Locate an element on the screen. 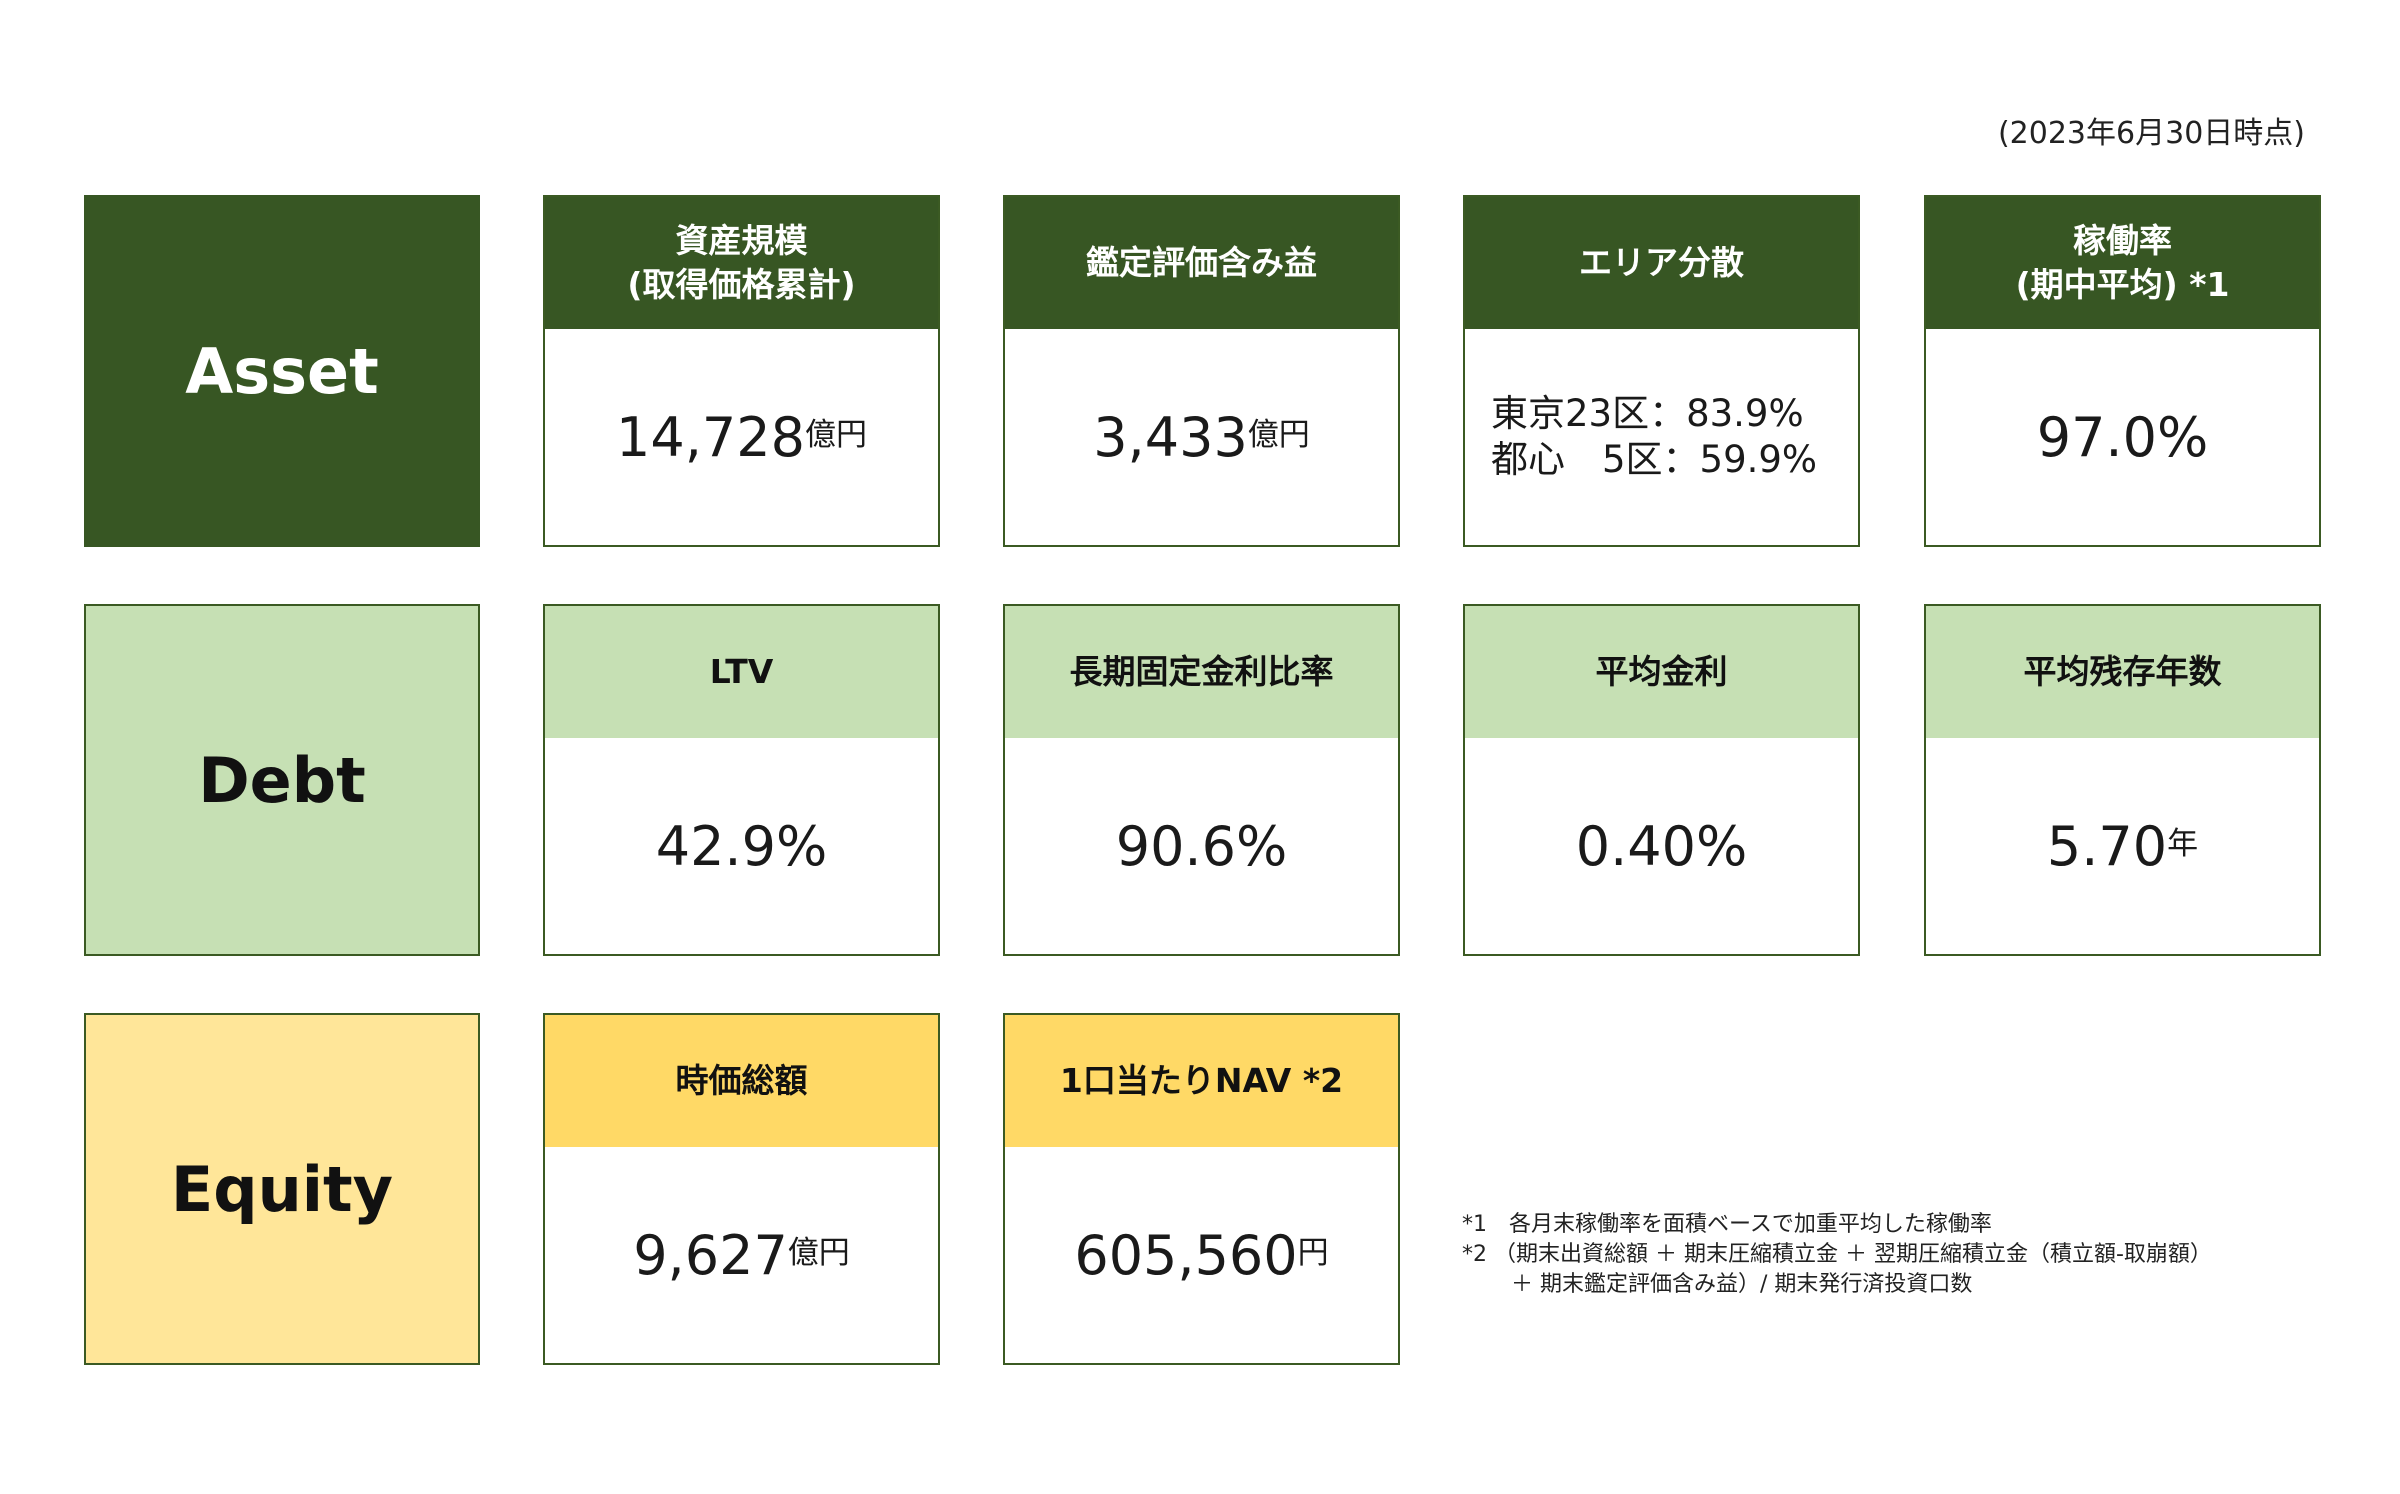 This screenshot has height=1494, width=2400. card-value: 42.9% is located at coordinates (741, 846).